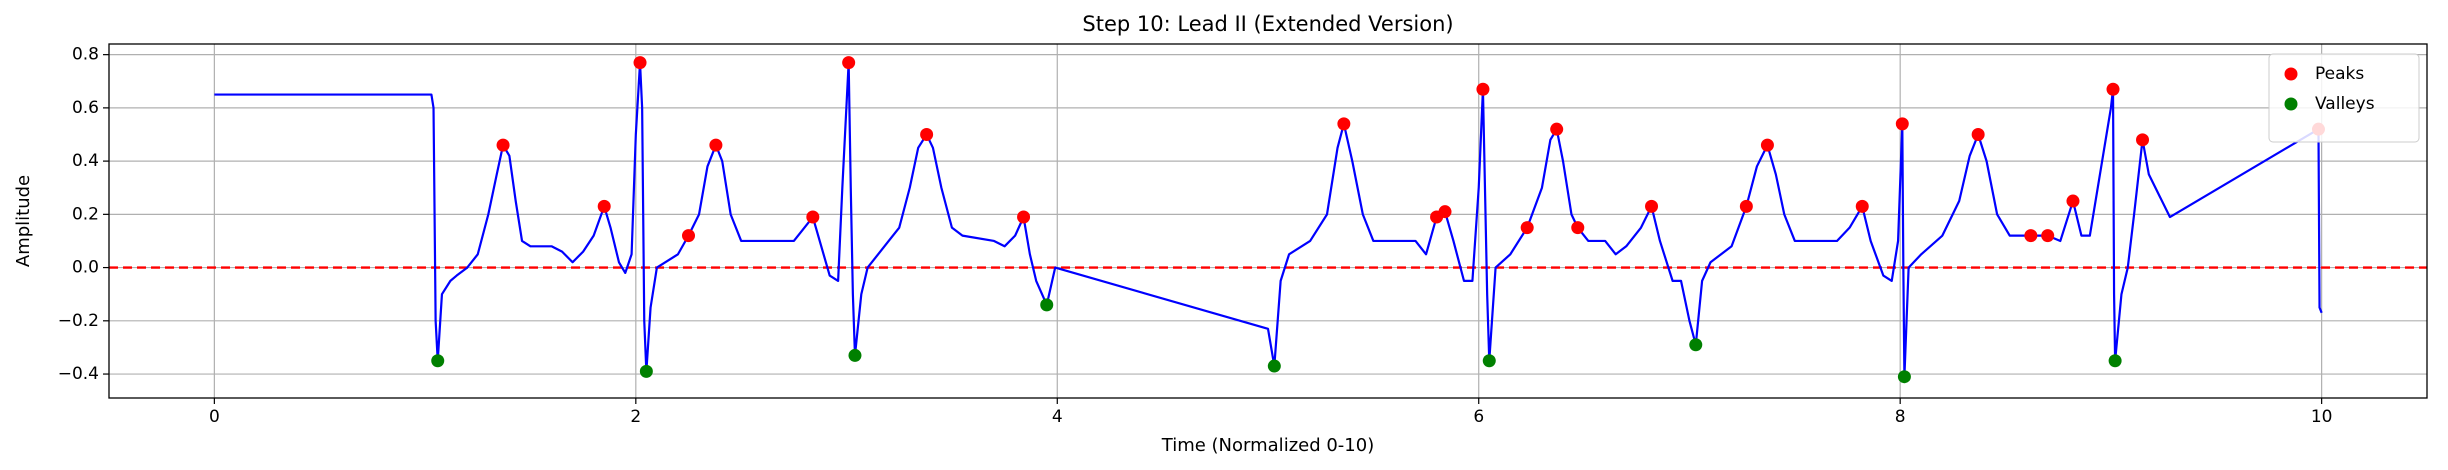  I want to click on x-tick-label: 8, so click(1900, 417).